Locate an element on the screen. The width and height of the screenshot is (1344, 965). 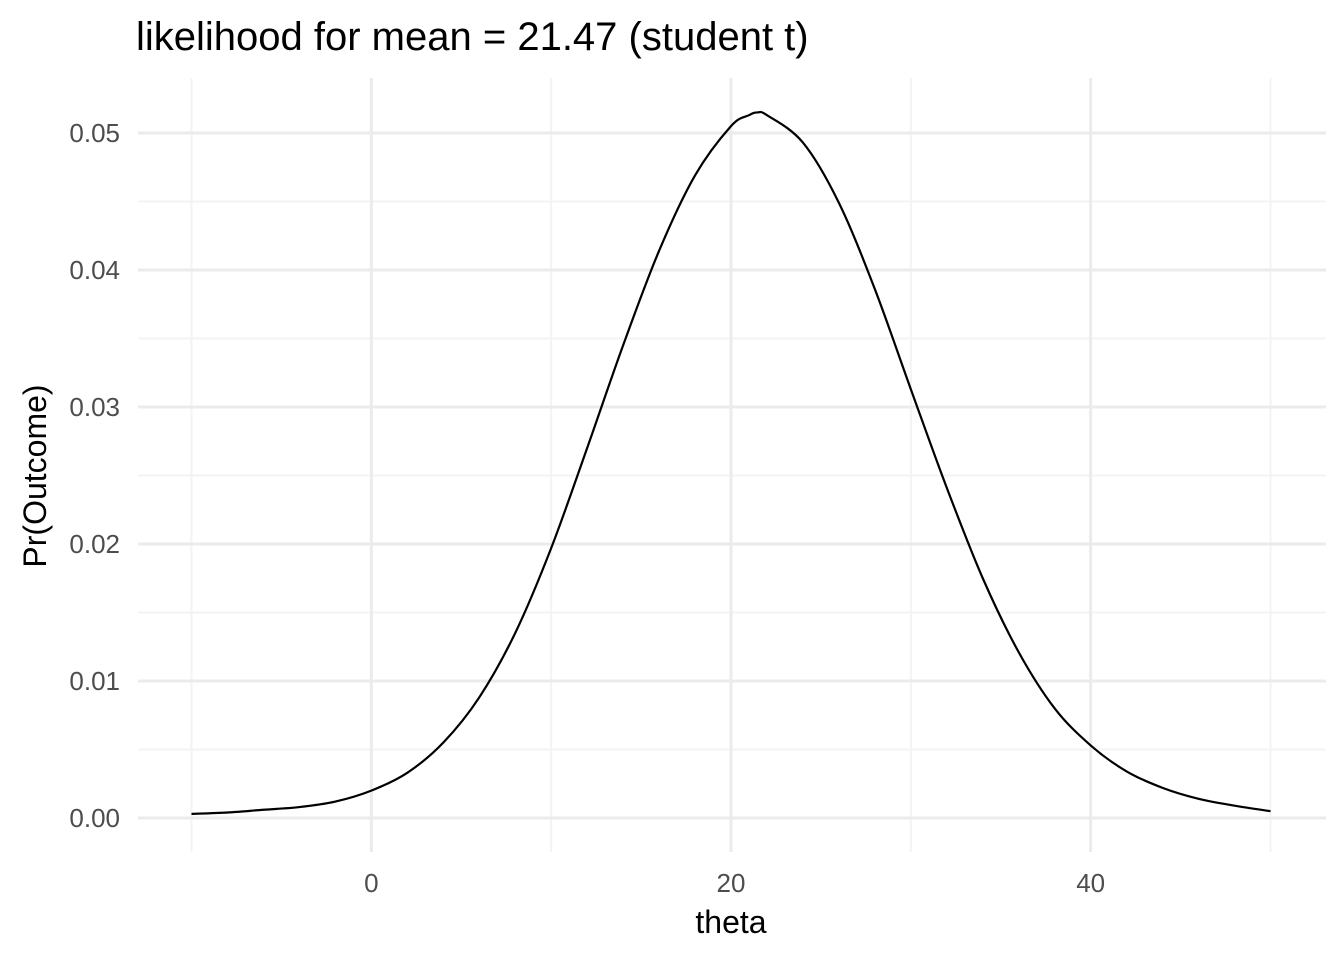
y-axis-title: Pr(Outcome) is located at coordinates (35, 475).